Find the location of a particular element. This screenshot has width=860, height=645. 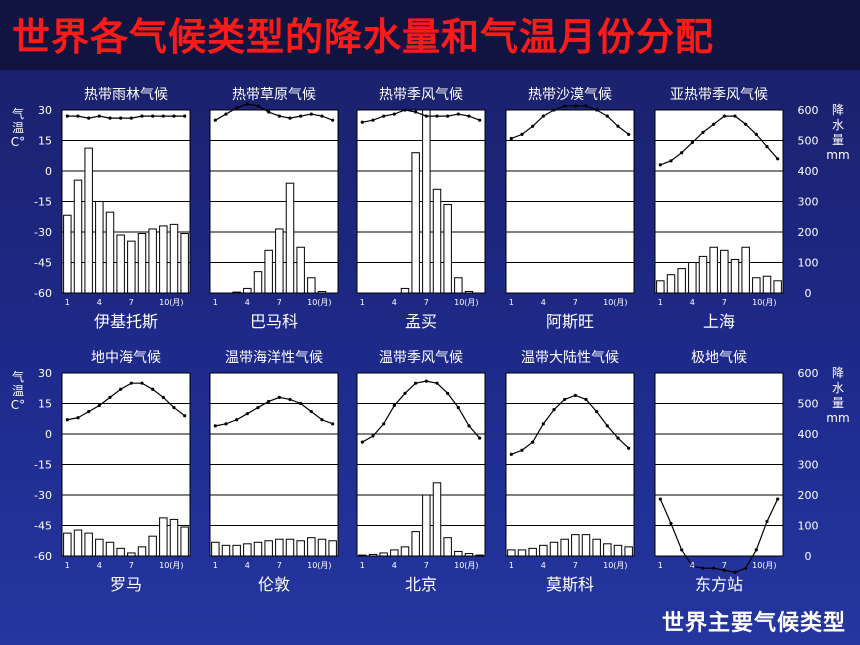

chart-title: 温带海洋性气候 is located at coordinates (274, 358).